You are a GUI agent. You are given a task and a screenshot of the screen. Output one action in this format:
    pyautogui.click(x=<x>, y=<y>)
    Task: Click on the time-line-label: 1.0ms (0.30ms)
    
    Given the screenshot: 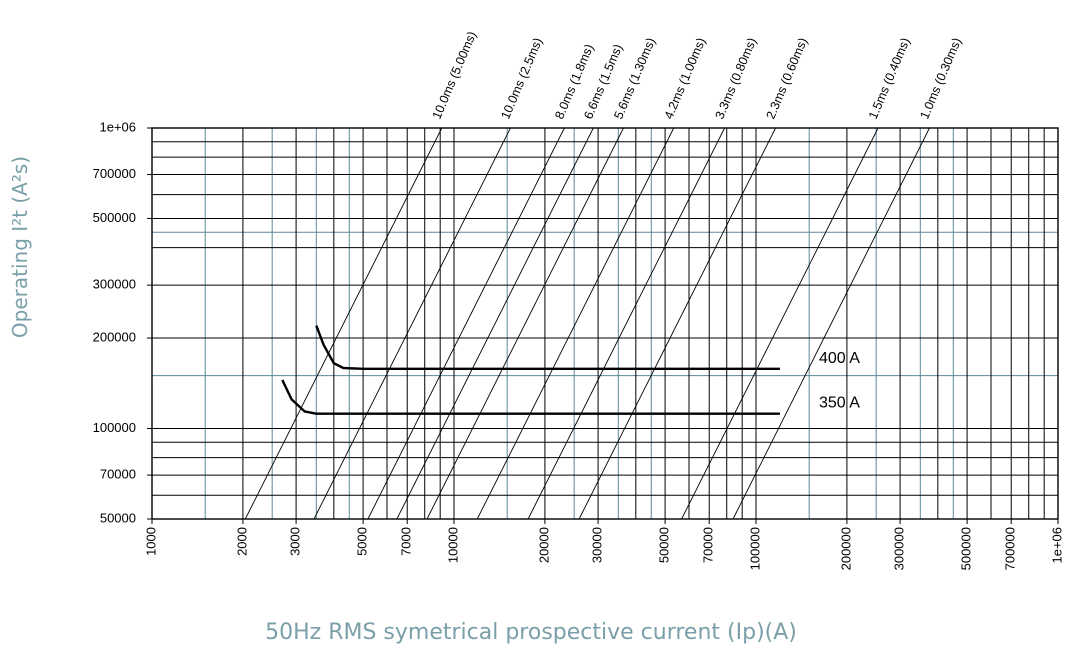 What is the action you would take?
    pyautogui.click(x=940, y=78)
    